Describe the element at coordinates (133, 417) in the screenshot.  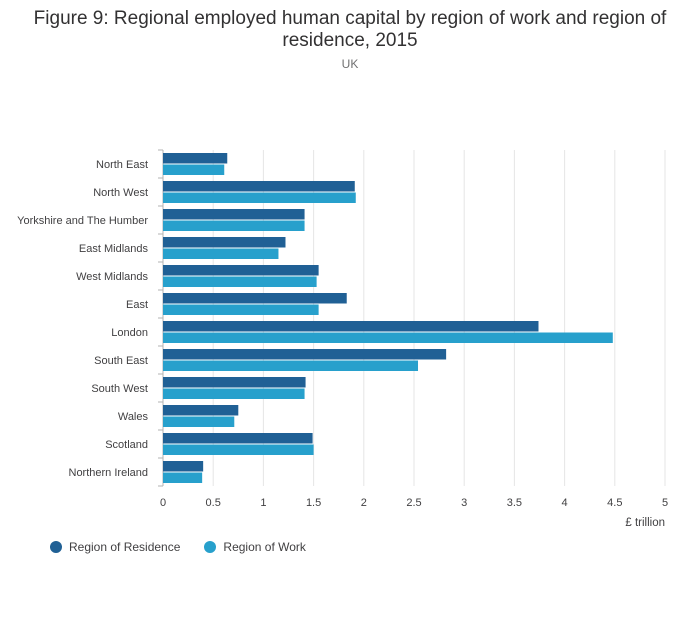
I see `y-category-label: Wales` at that location.